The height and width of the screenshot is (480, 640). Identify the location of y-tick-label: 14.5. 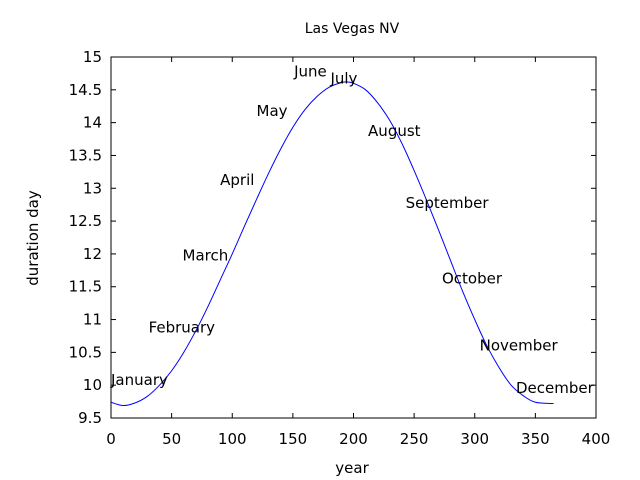
(85, 90).